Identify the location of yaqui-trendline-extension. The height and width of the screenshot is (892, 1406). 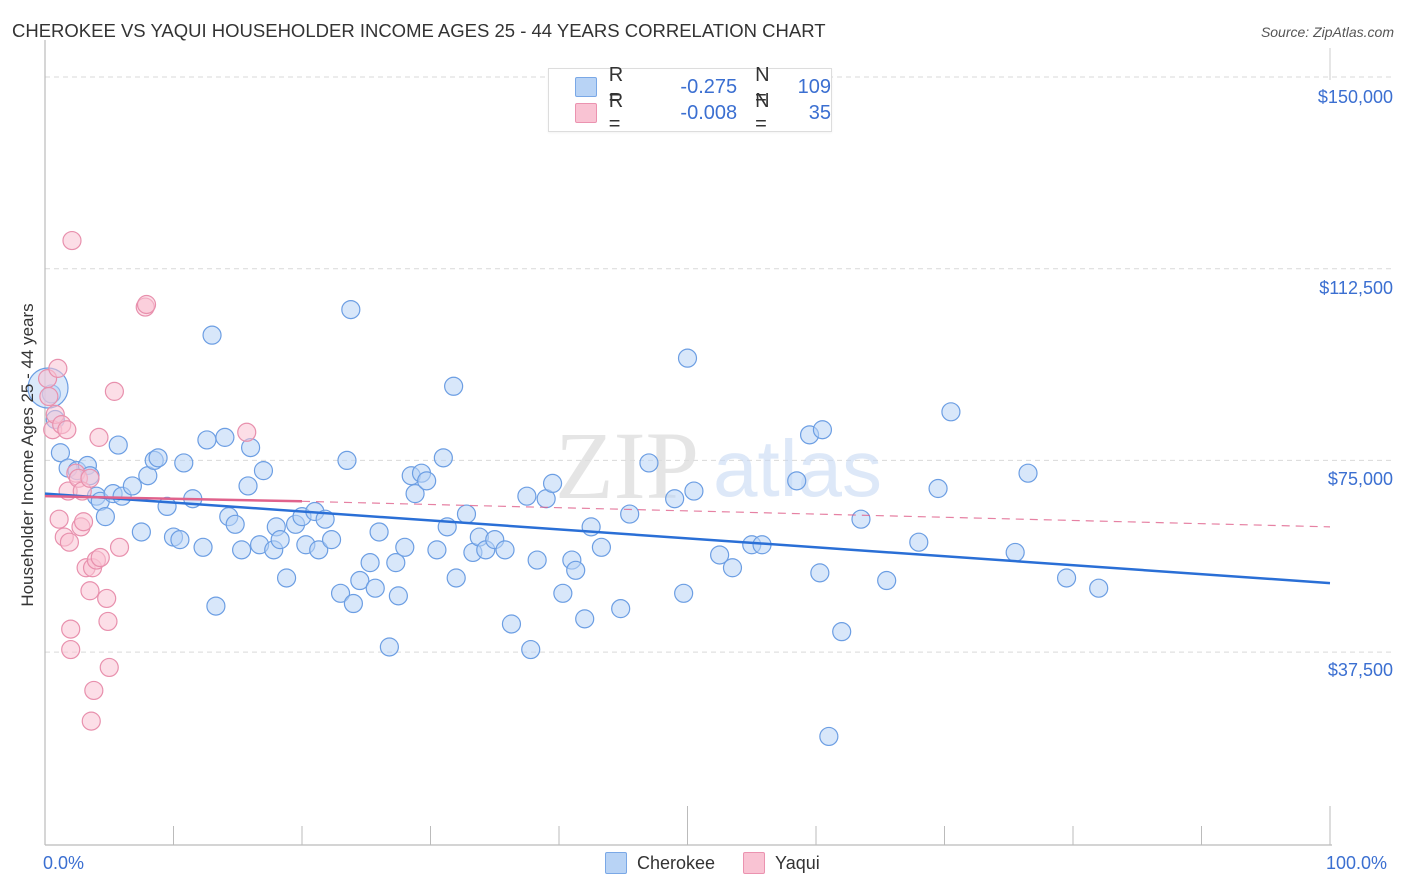
(816, 514).